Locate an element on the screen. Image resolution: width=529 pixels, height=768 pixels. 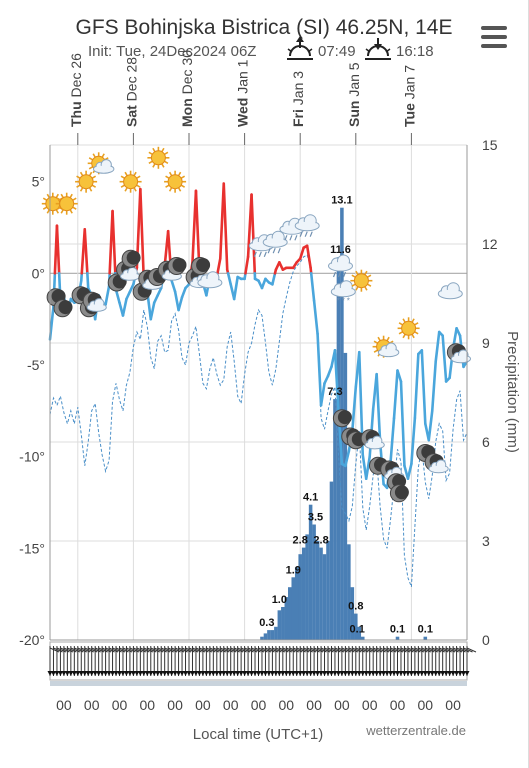
y-left-tick-label: -15° is located at coordinates (32, 548).